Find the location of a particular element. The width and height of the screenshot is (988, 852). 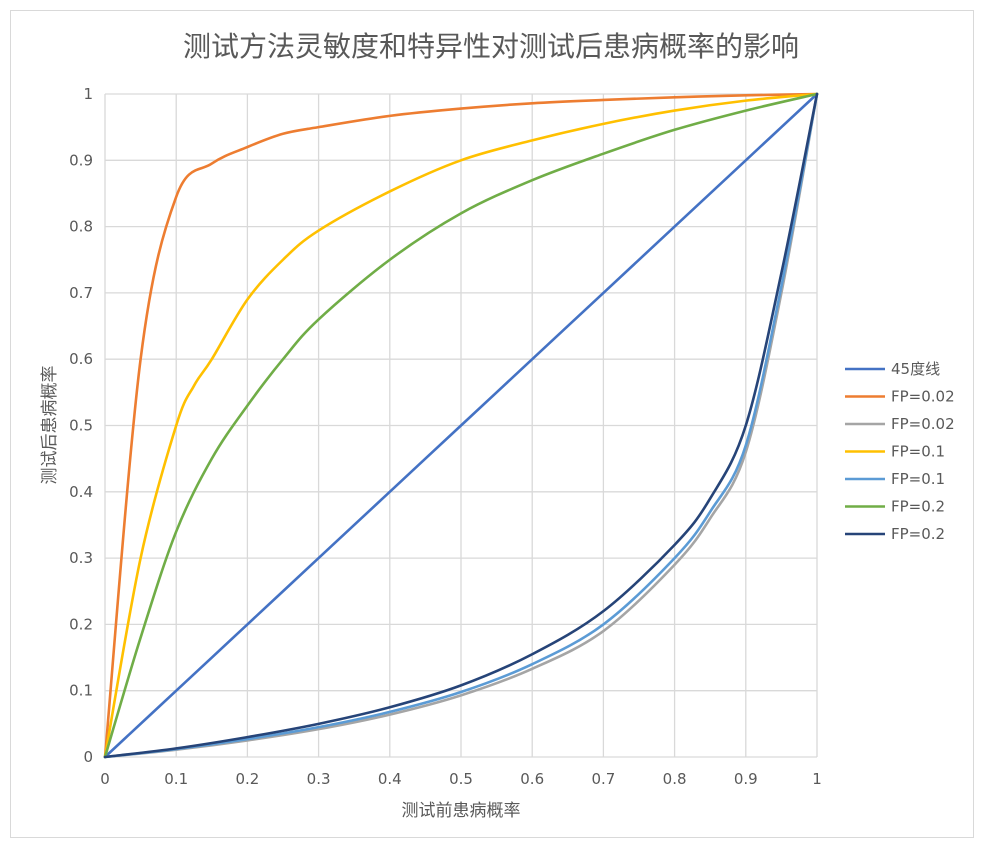

x-tick-label: 0.1 is located at coordinates (176, 779).